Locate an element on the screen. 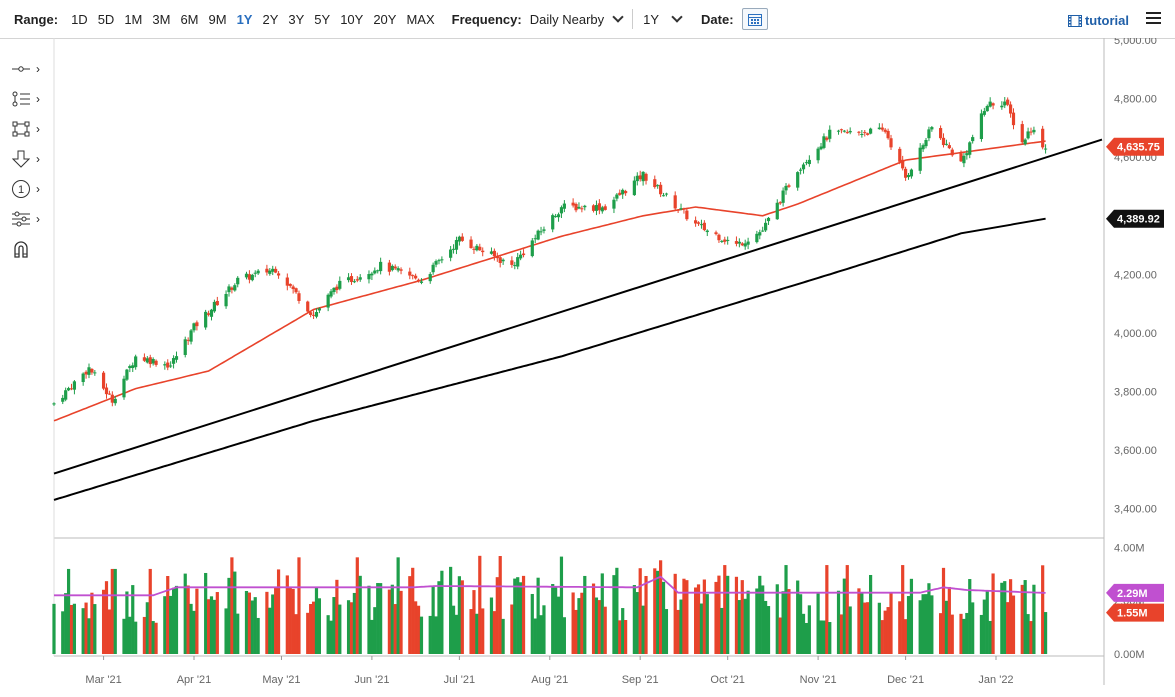  magnet-tool is located at coordinates (30, 249).